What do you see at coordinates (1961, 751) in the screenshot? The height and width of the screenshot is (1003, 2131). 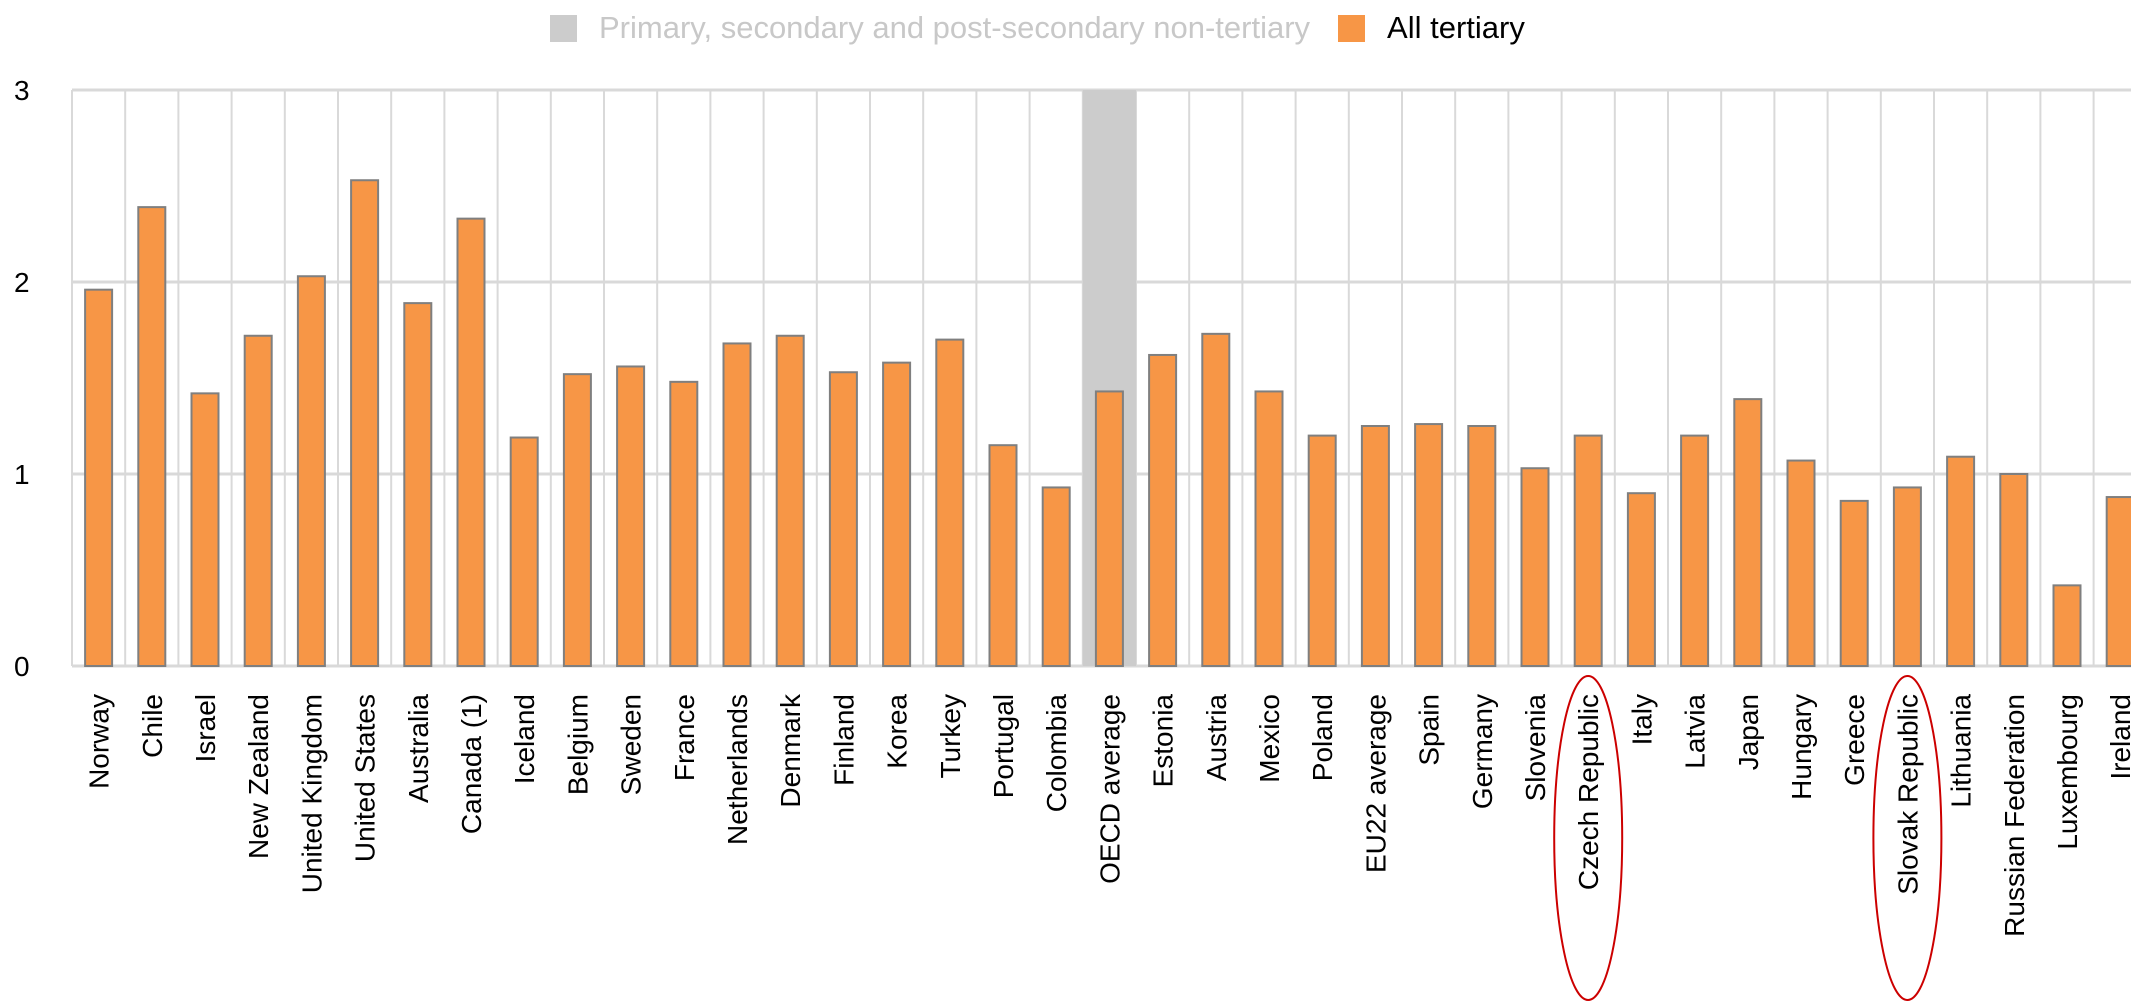 I see `x-tick-label: Lithuania` at bounding box center [1961, 751].